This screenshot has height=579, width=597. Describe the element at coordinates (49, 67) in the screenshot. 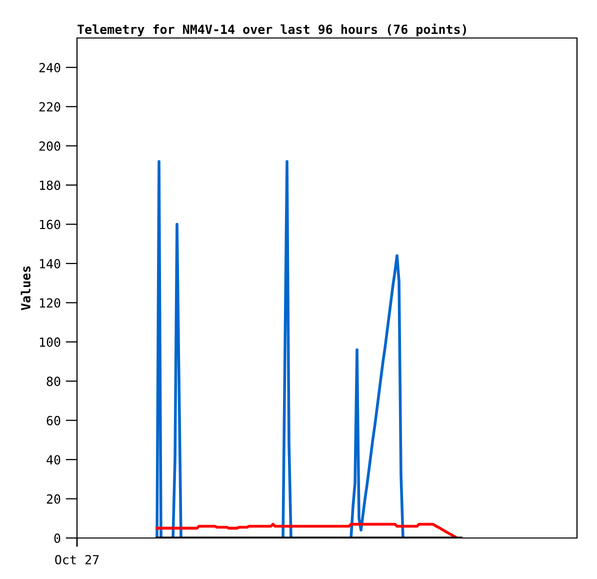

I see `y-tick-label: 240` at that location.